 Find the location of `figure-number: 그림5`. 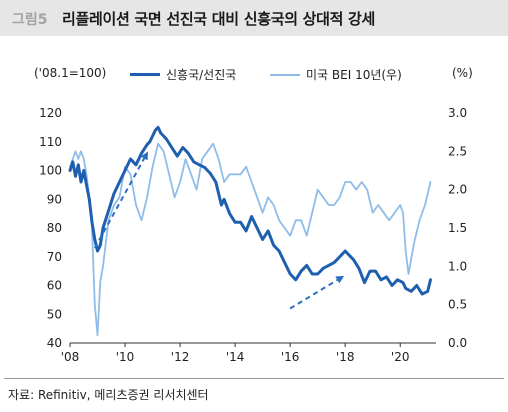

figure-number: 그림5 is located at coordinates (30, 20).